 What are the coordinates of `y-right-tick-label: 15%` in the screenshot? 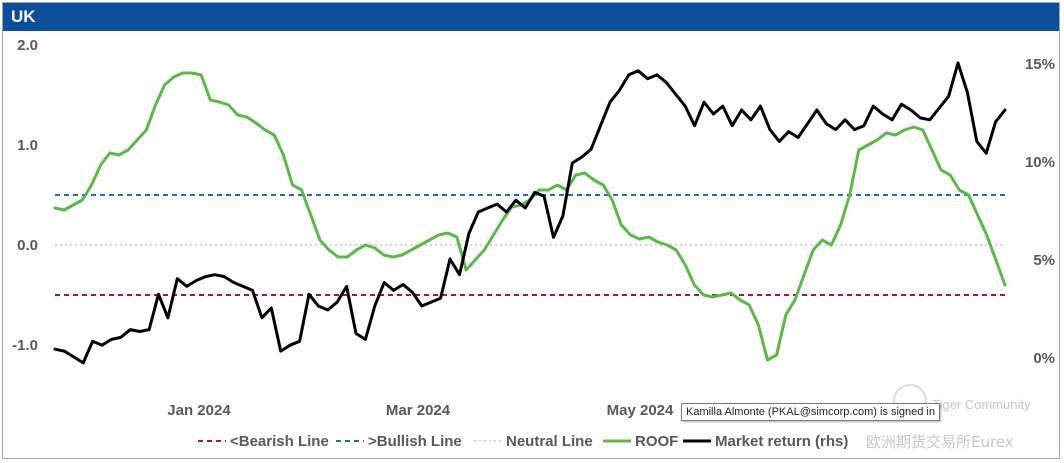 It's located at (1040, 64).